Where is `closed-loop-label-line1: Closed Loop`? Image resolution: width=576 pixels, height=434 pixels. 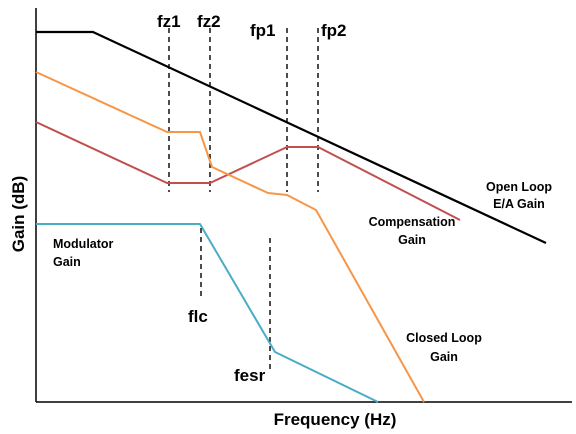
closed-loop-label-line1: Closed Loop is located at coordinates (444, 338).